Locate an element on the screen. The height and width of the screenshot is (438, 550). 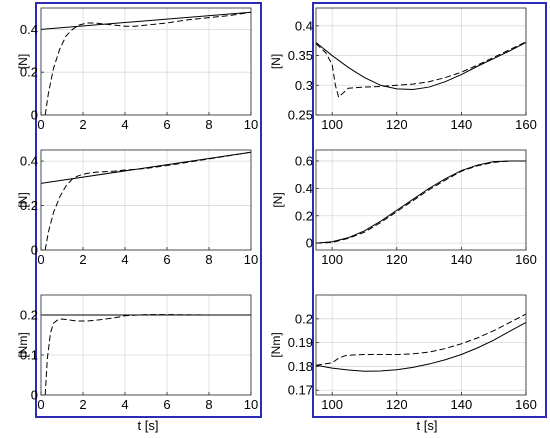
y-tick-label: 0.25 is located at coordinates (300, 115).